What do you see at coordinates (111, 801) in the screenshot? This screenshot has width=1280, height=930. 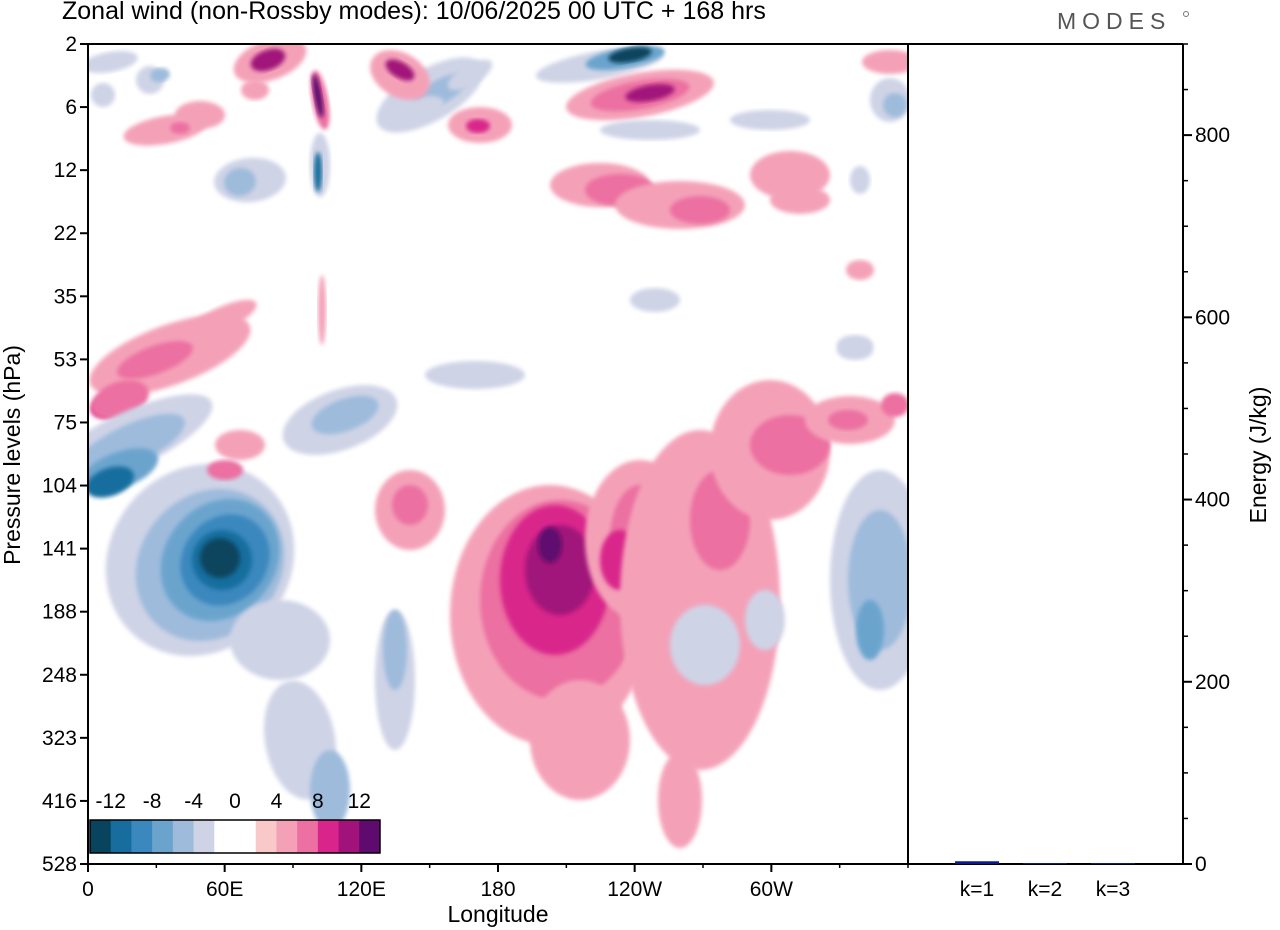 I see `colorbar-label: -12` at bounding box center [111, 801].